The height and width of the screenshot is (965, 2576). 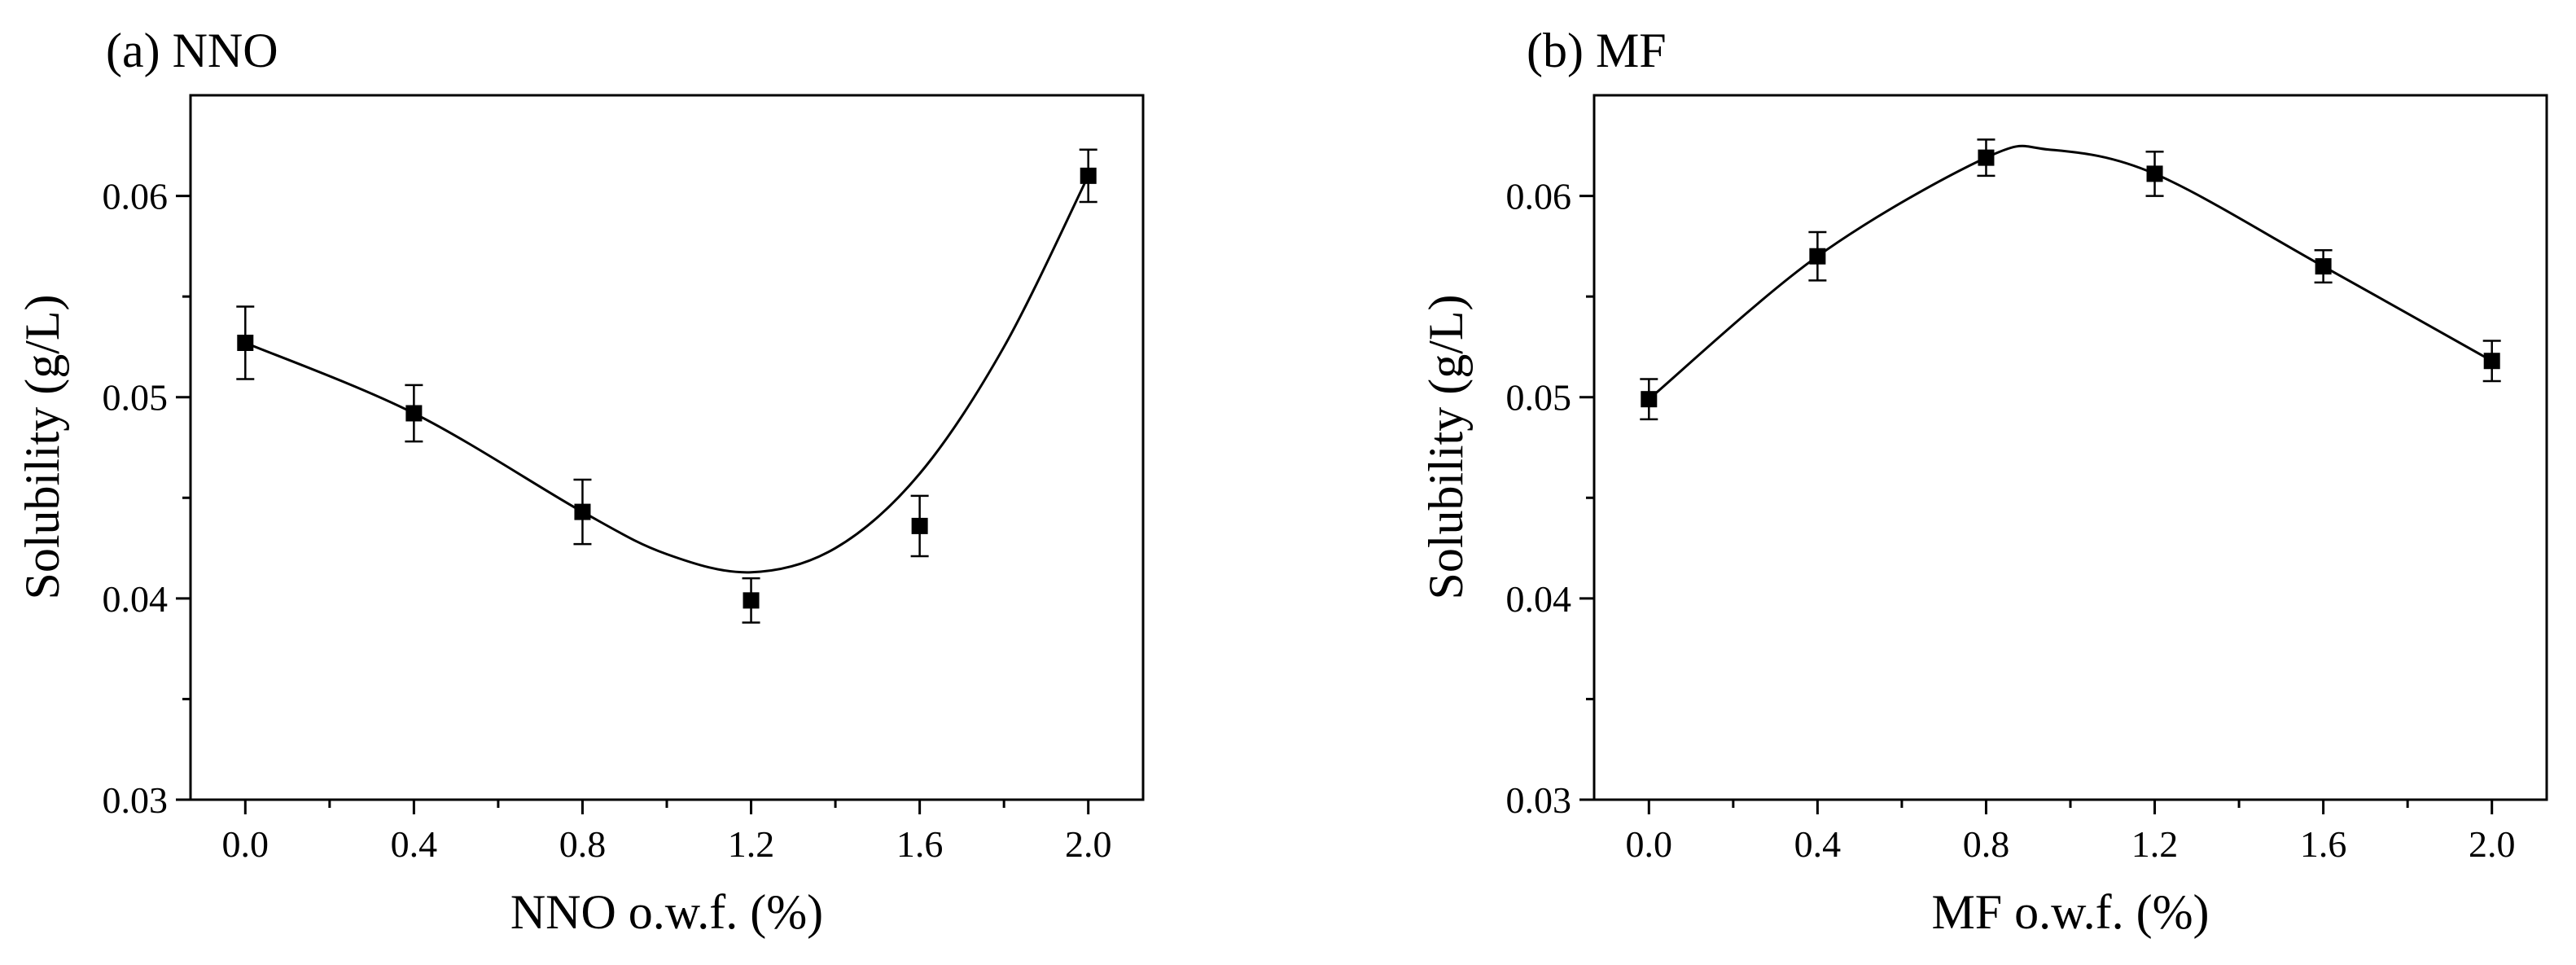 What do you see at coordinates (2071, 832) in the screenshot?
I see `panel-b-x-ticks: 0.0 0.4 0.8 1.2 1.6 2.0` at bounding box center [2071, 832].